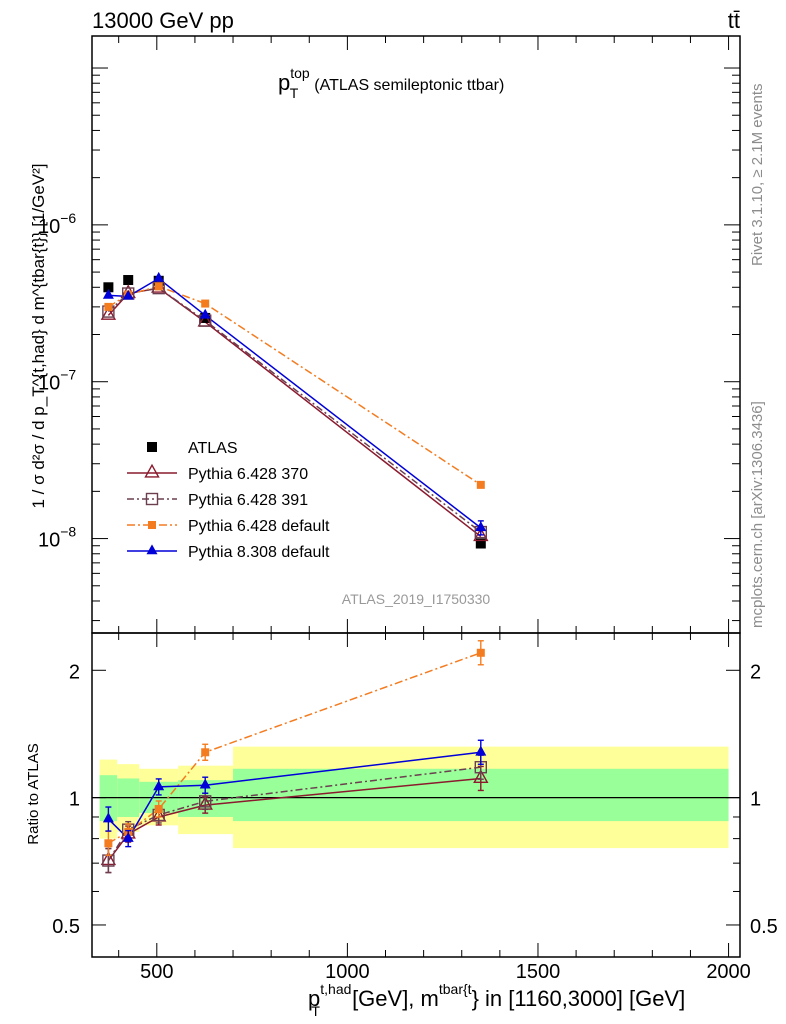 This screenshot has height=1024, width=786. Describe the element at coordinates (57, 224) in the screenshot. I see `y-tick-label: 10⁻⁶` at that location.